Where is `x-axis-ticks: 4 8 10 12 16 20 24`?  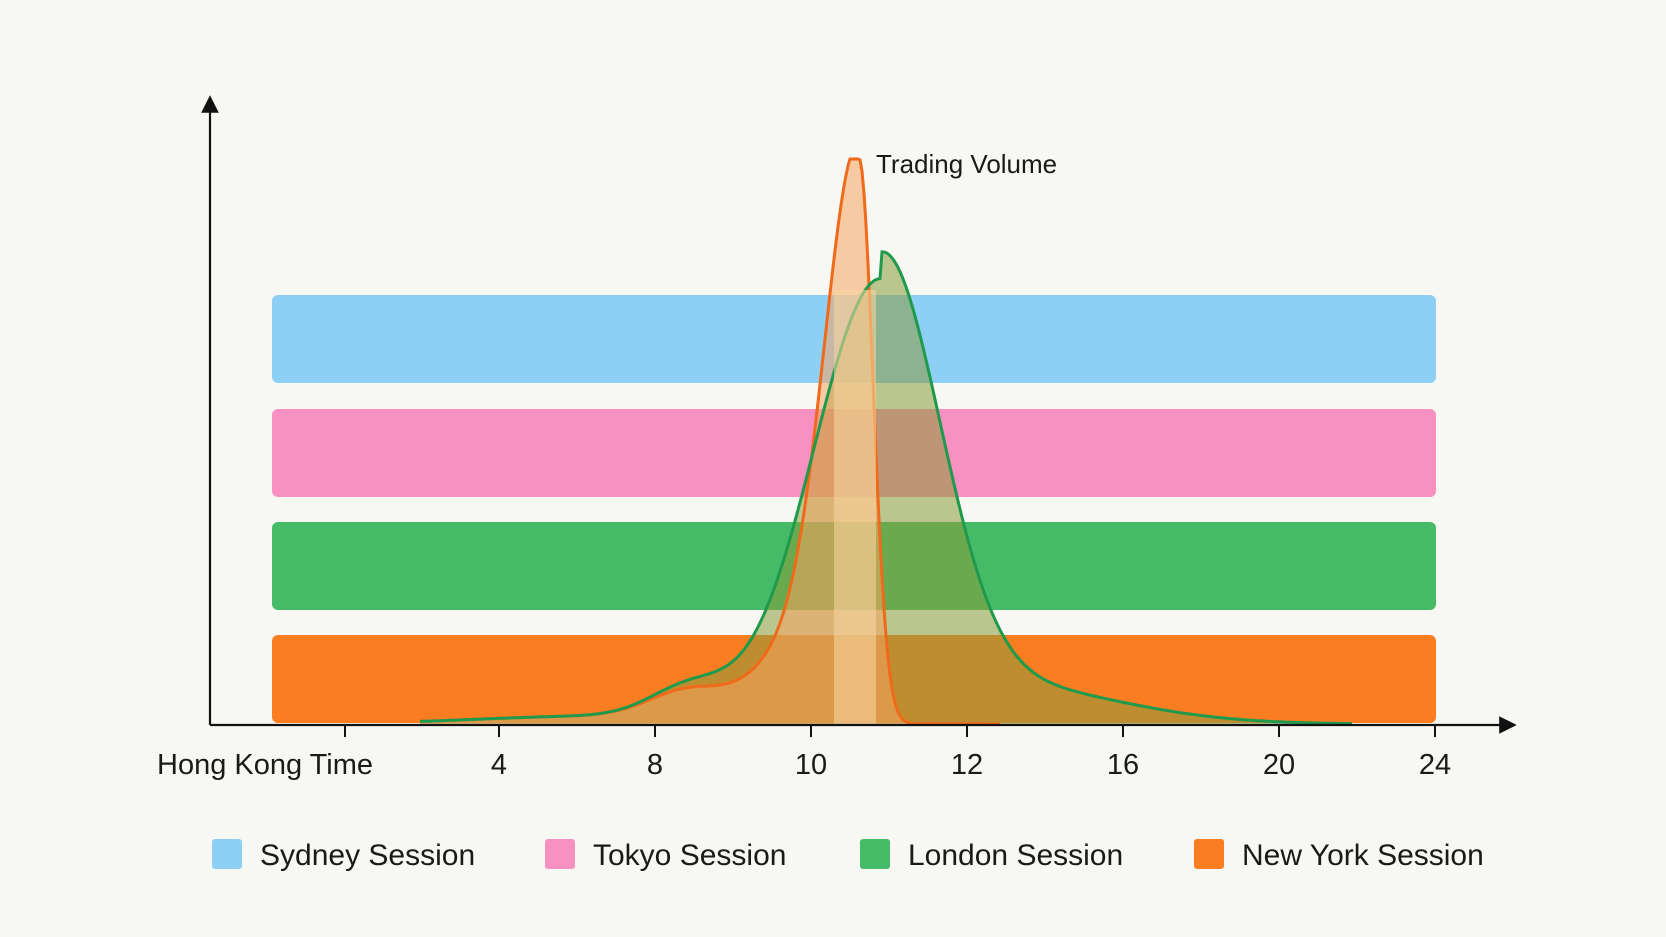
x-axis-ticks: 4 8 10 12 16 20 24 is located at coordinates (897, 753).